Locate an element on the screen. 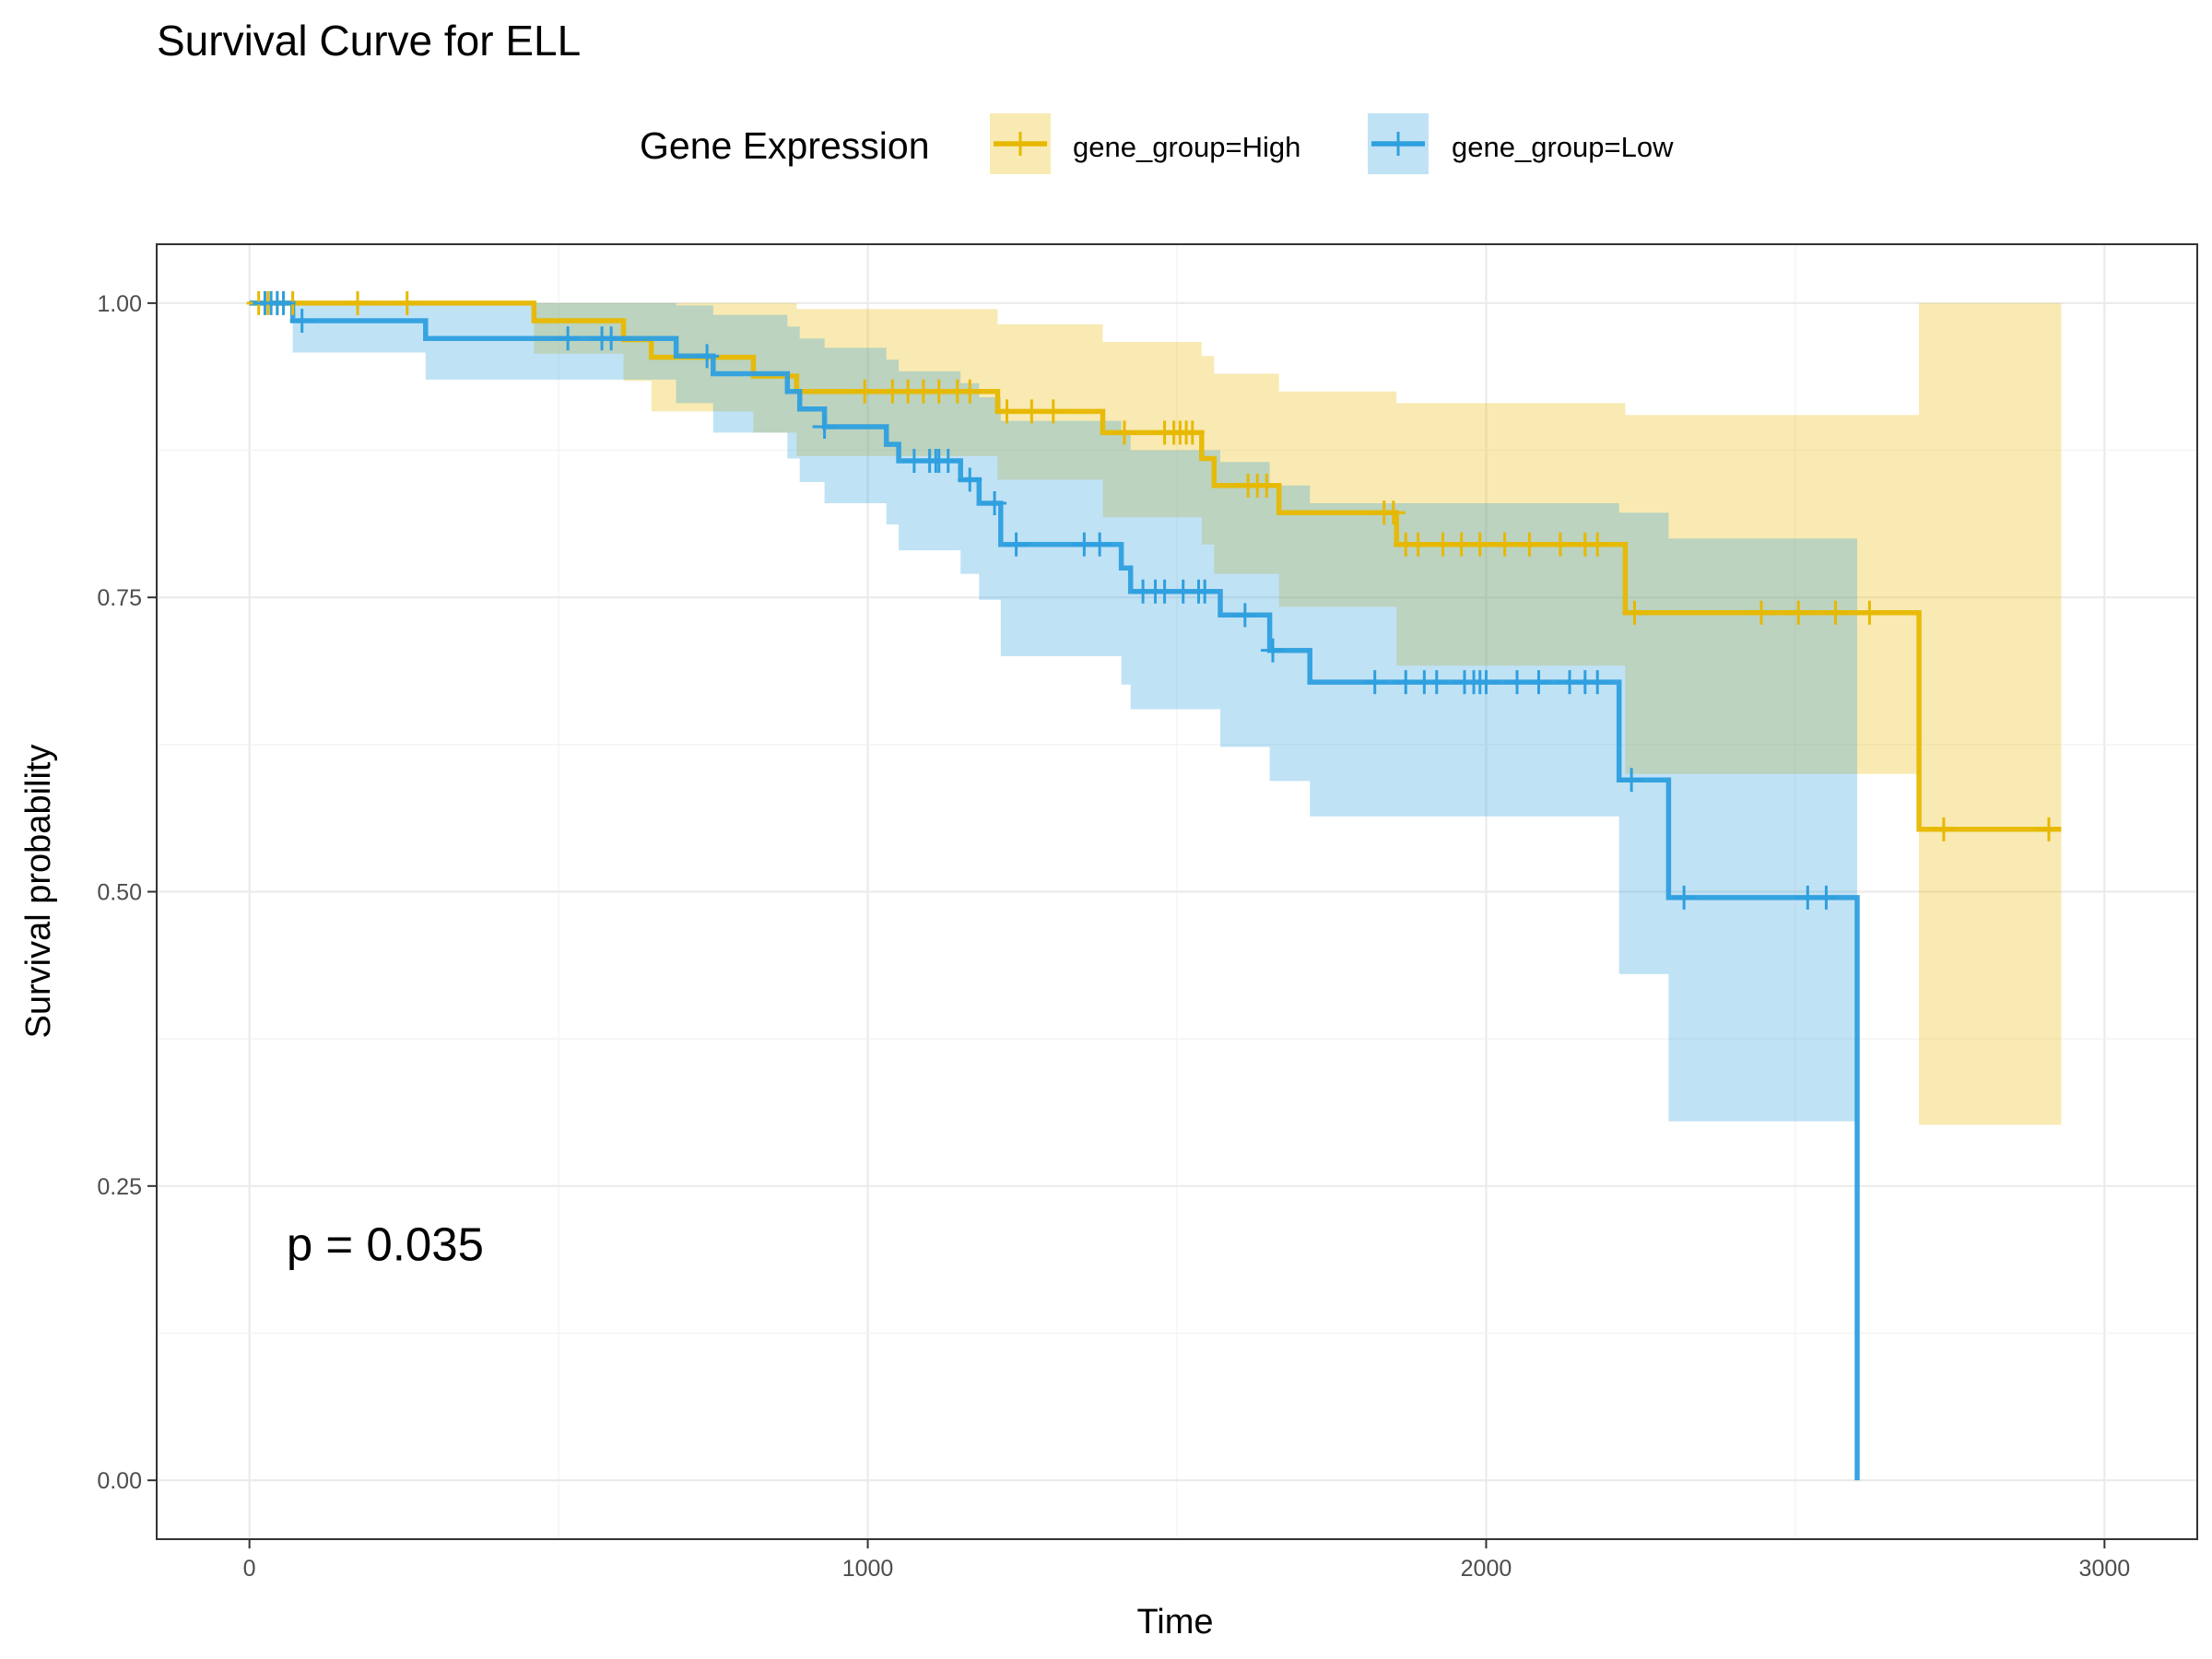 This screenshot has width=2212, height=1659. x-tick-label-3: 3000 is located at coordinates (2105, 1569).